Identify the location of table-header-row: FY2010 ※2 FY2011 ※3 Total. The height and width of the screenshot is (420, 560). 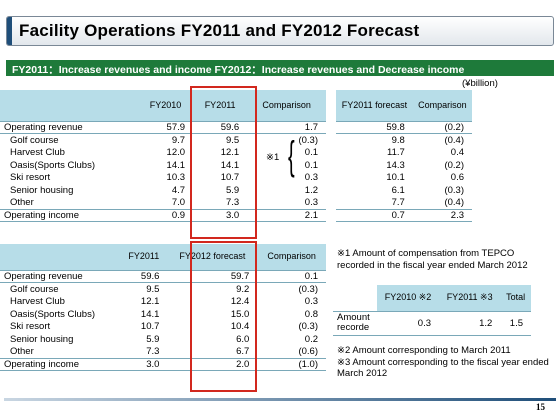
(432, 298).